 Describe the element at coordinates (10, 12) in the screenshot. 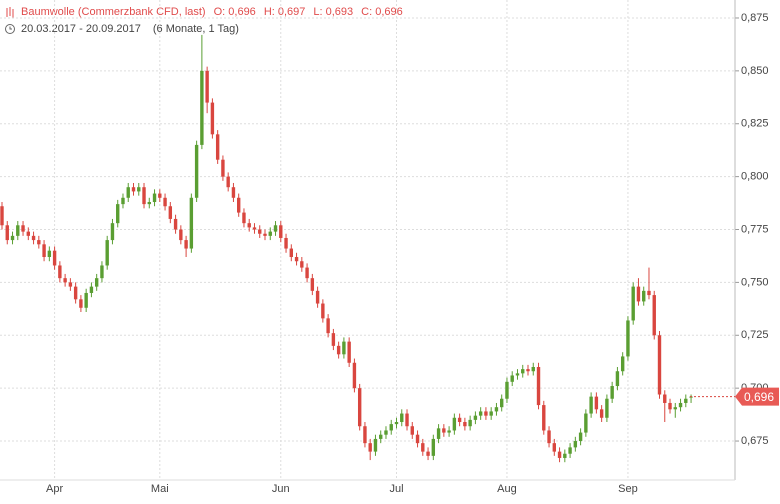

I see `header-icon` at that location.